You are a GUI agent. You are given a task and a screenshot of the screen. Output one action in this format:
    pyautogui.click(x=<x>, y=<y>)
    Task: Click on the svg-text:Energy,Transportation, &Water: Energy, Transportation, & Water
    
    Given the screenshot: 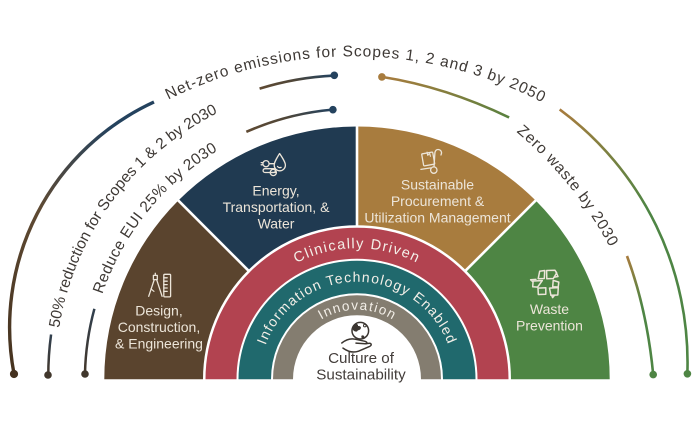 What is the action you would take?
    pyautogui.click(x=277, y=207)
    